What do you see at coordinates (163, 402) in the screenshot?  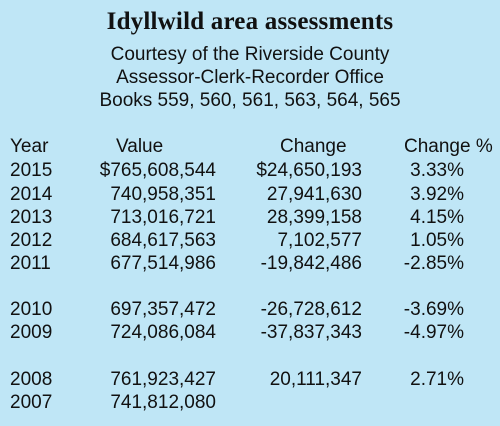 I see `cell-value: 741,812,080` at bounding box center [163, 402].